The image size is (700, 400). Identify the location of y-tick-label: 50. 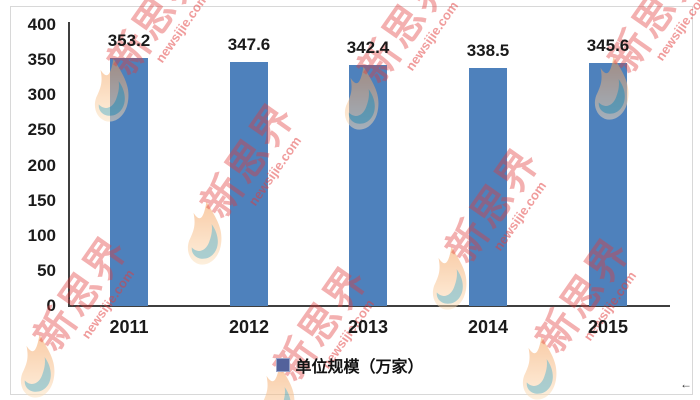
(46, 270).